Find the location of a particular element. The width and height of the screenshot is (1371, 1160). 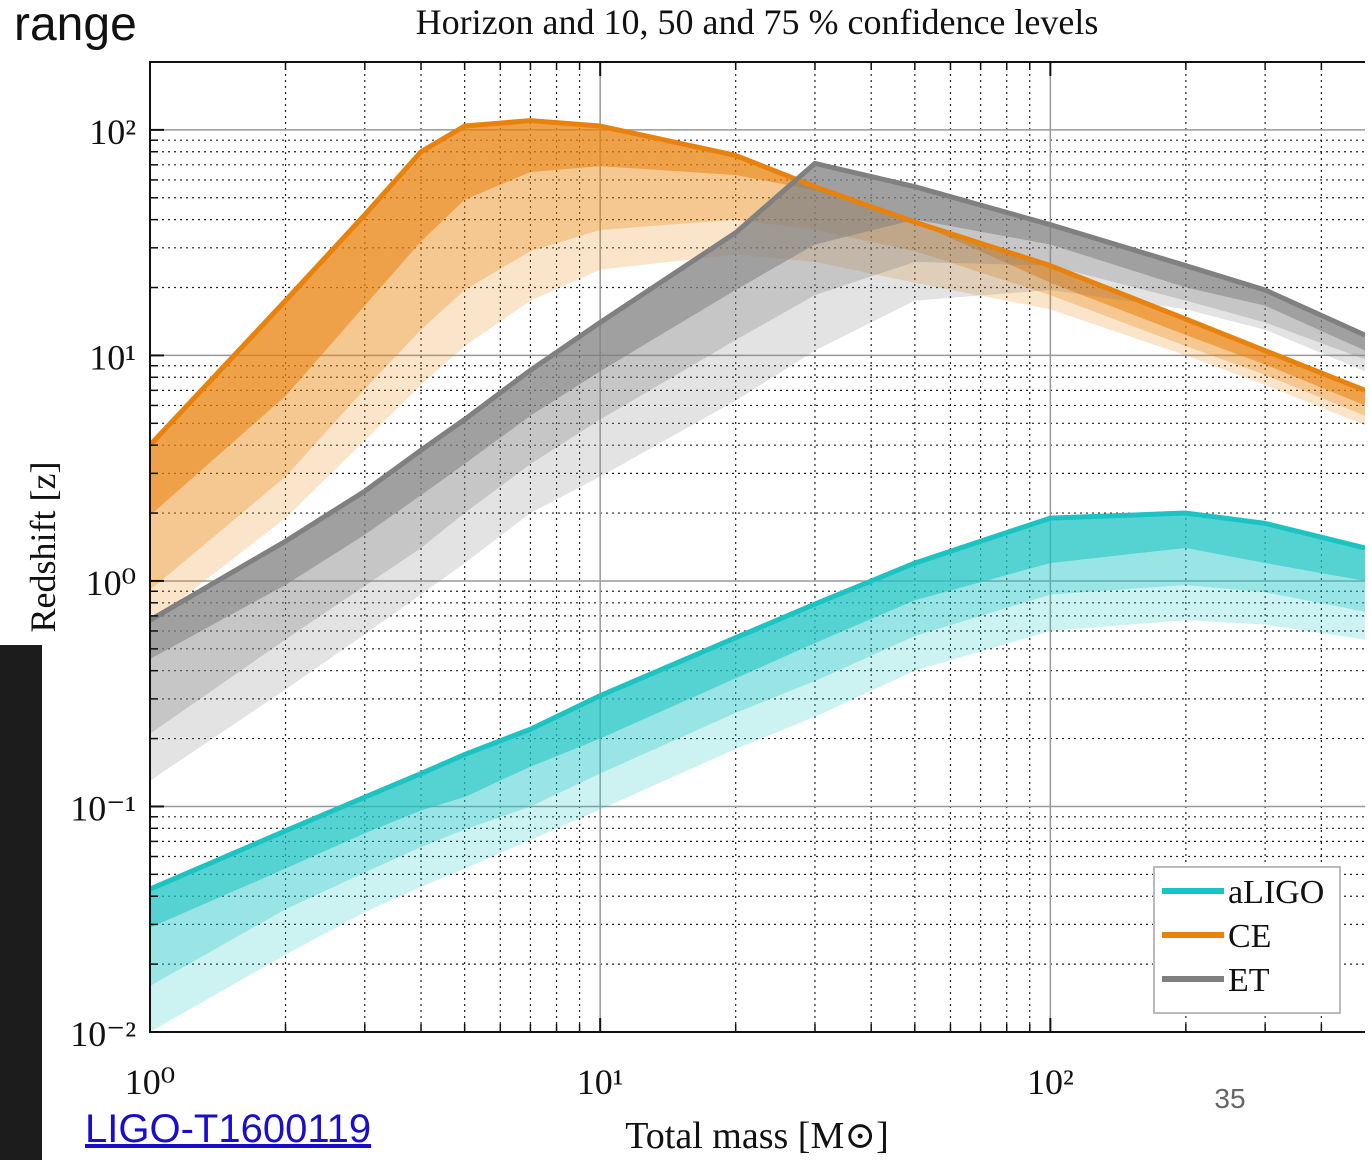

page-number: 35 is located at coordinates (1229, 1098).